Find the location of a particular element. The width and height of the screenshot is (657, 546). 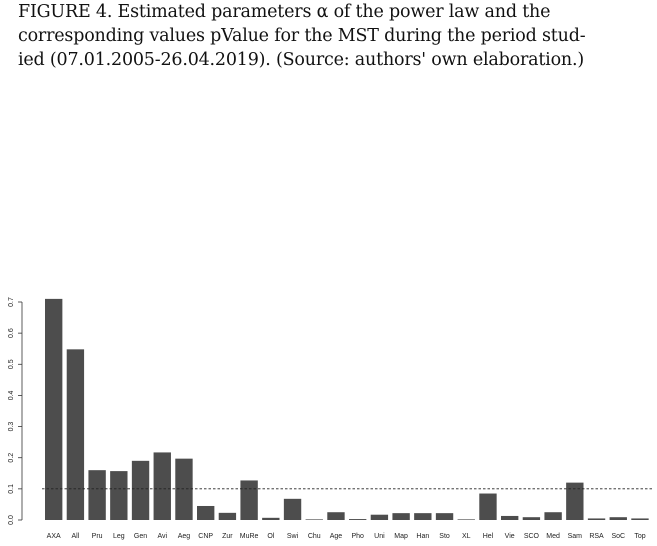

x-tick-label: Pru is located at coordinates (97, 536).